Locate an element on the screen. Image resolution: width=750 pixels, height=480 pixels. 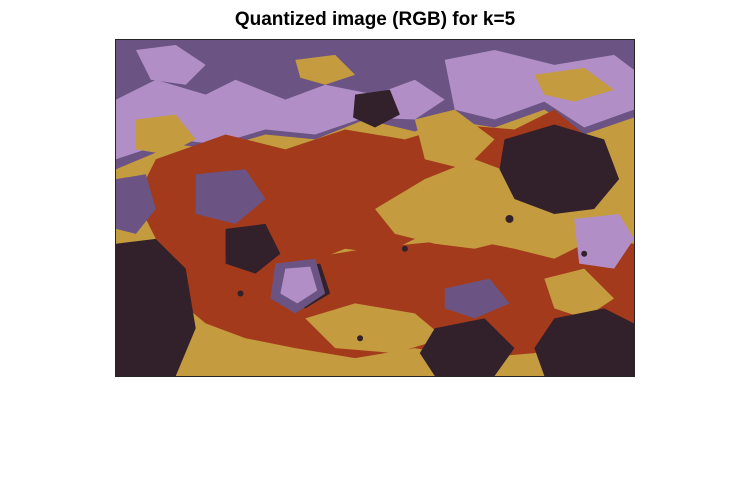
region-mustard-left is located at coordinates (165, 134).